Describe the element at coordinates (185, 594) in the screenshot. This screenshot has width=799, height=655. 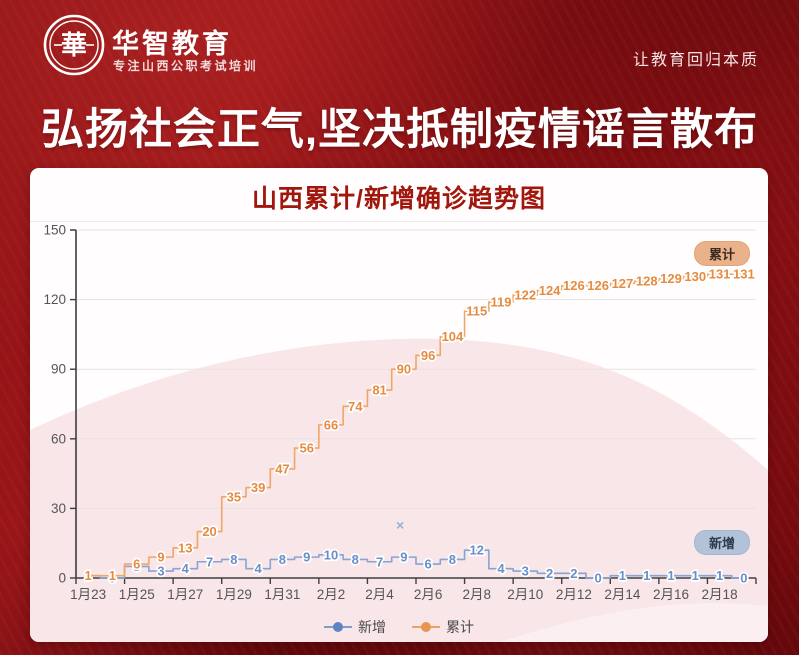
I see `svg-text: 1月27` at that location.